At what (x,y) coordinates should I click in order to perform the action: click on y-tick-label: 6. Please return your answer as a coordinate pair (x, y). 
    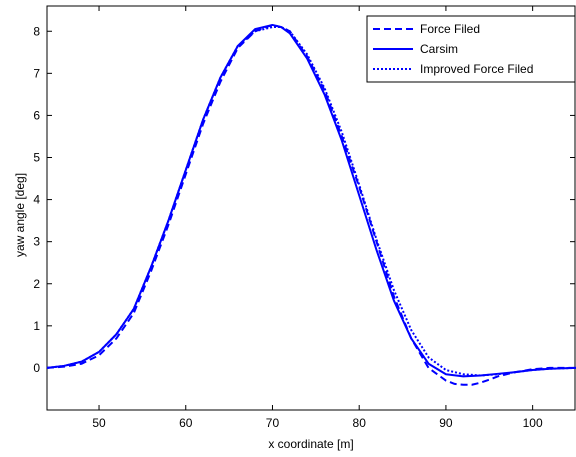
    Looking at the image, I should click on (36, 115).